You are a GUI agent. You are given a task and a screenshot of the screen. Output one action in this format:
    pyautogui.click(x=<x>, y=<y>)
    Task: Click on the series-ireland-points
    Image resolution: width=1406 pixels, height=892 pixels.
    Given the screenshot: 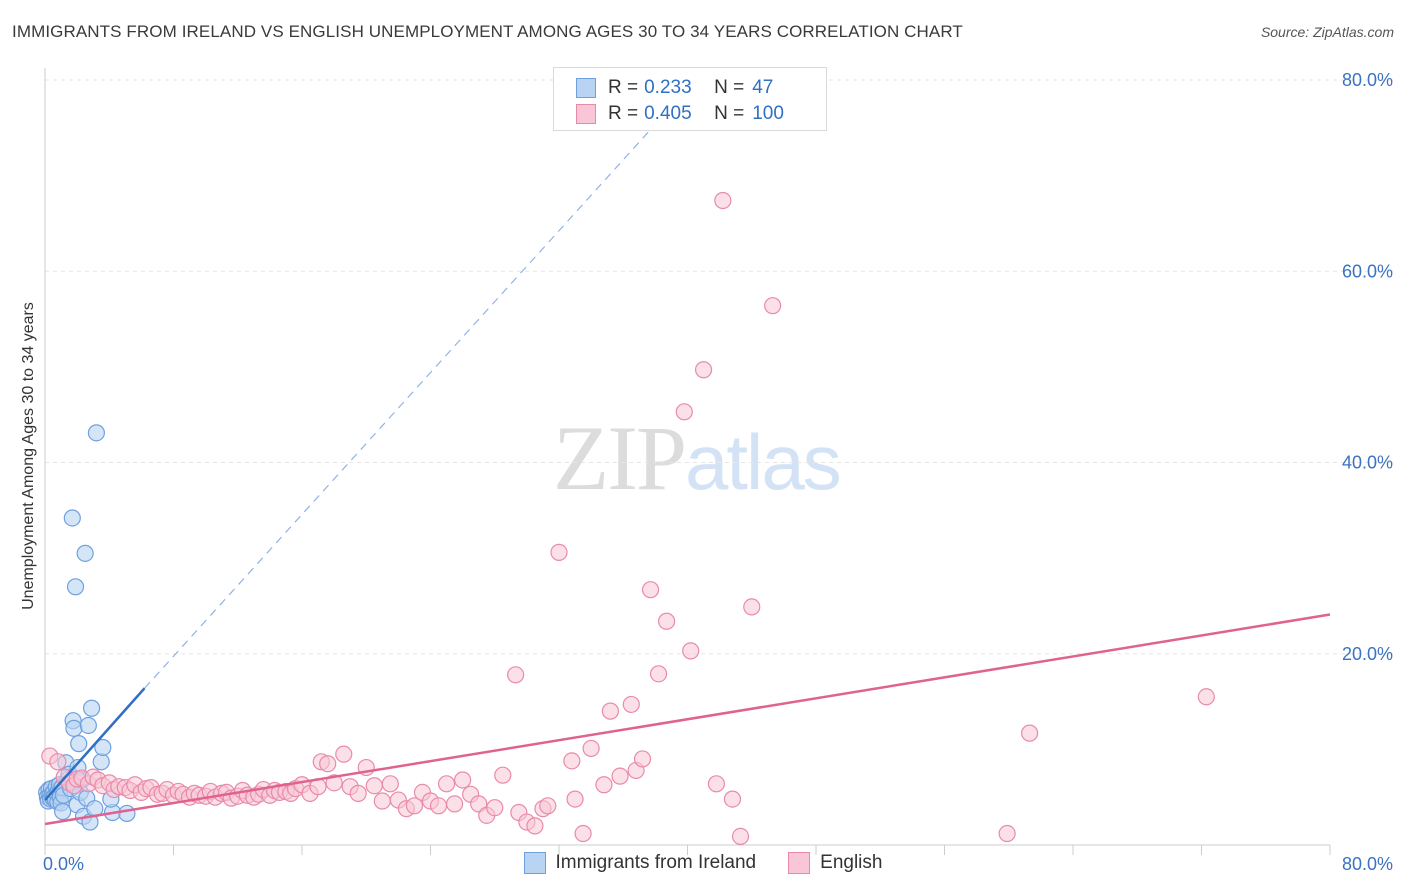 What is the action you would take?
    pyautogui.click(x=87, y=627)
    